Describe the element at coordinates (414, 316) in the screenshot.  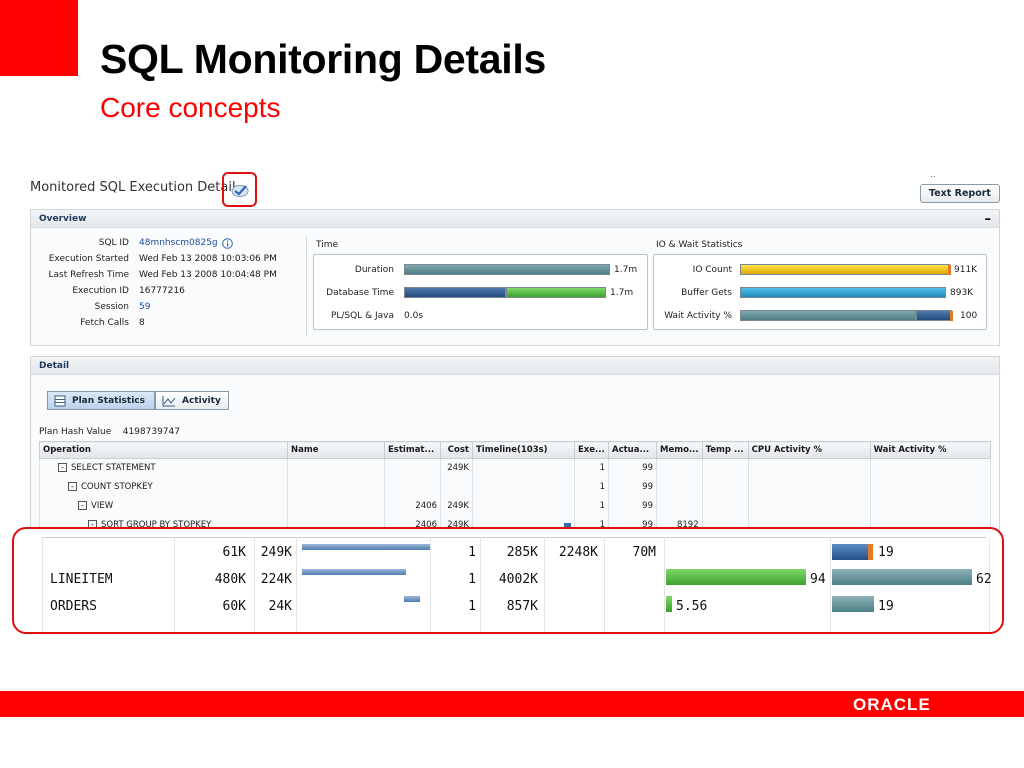
I see `plsql-java-value: 0.0s` at that location.